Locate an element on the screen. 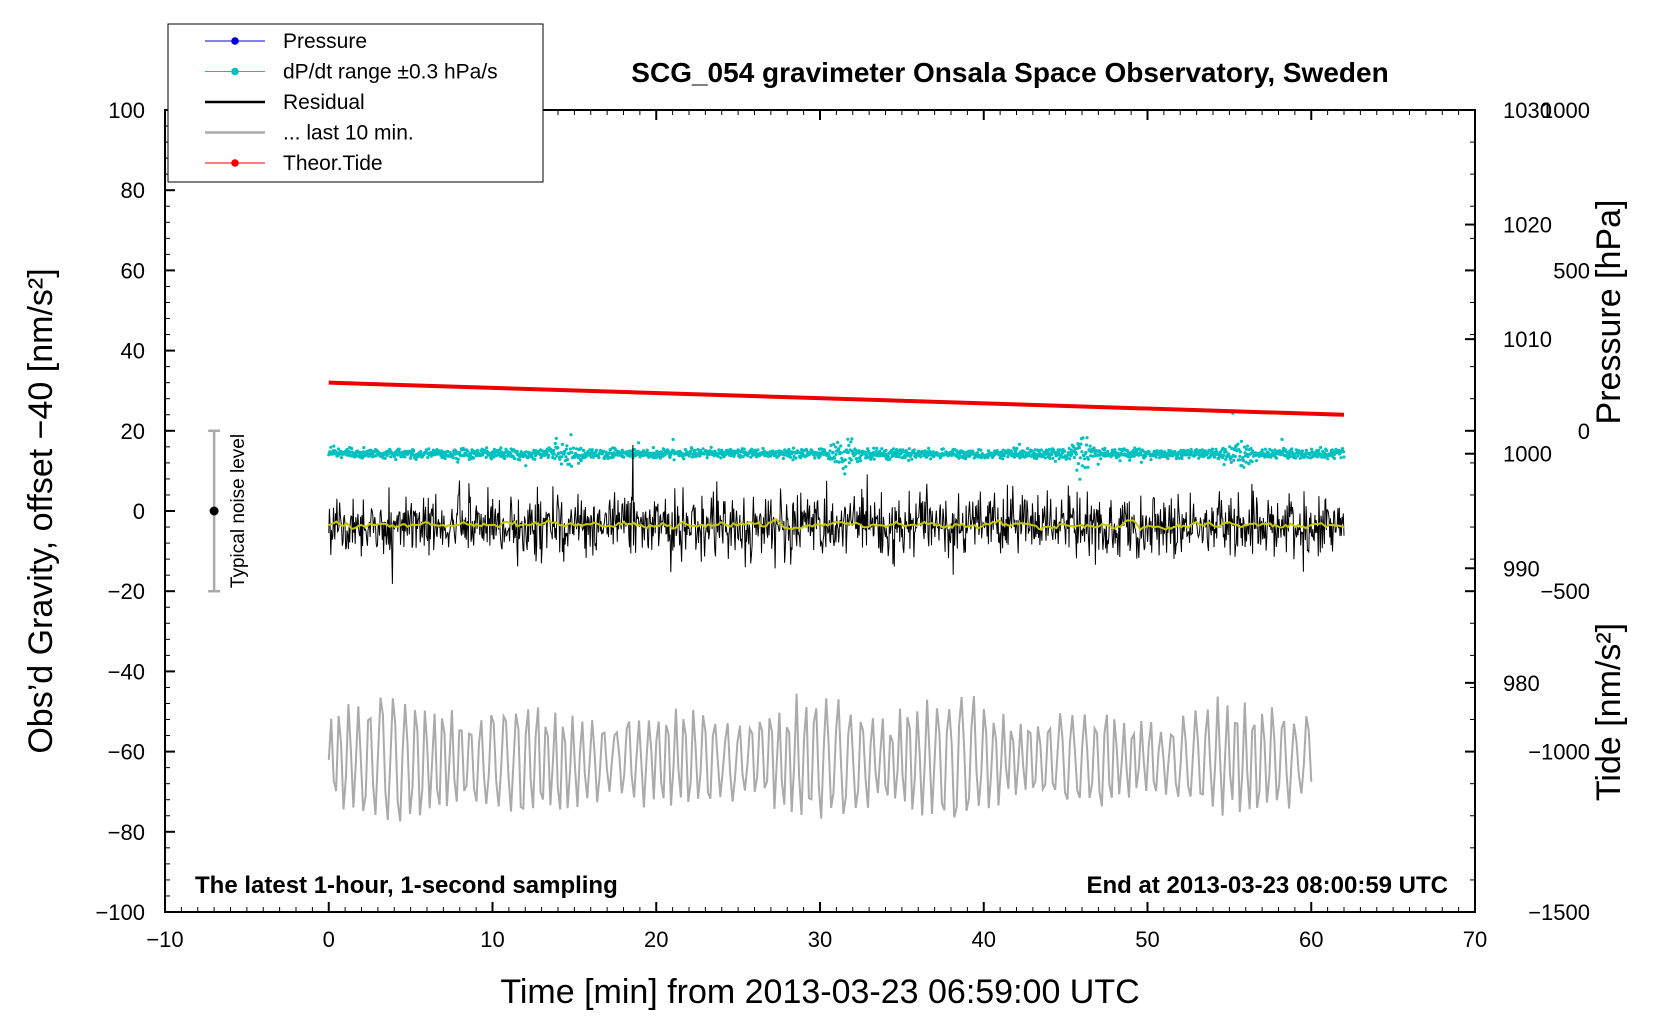 The height and width of the screenshot is (1020, 1660). legend-label: dP/dt range ±0.3 hPa/s is located at coordinates (390, 72).